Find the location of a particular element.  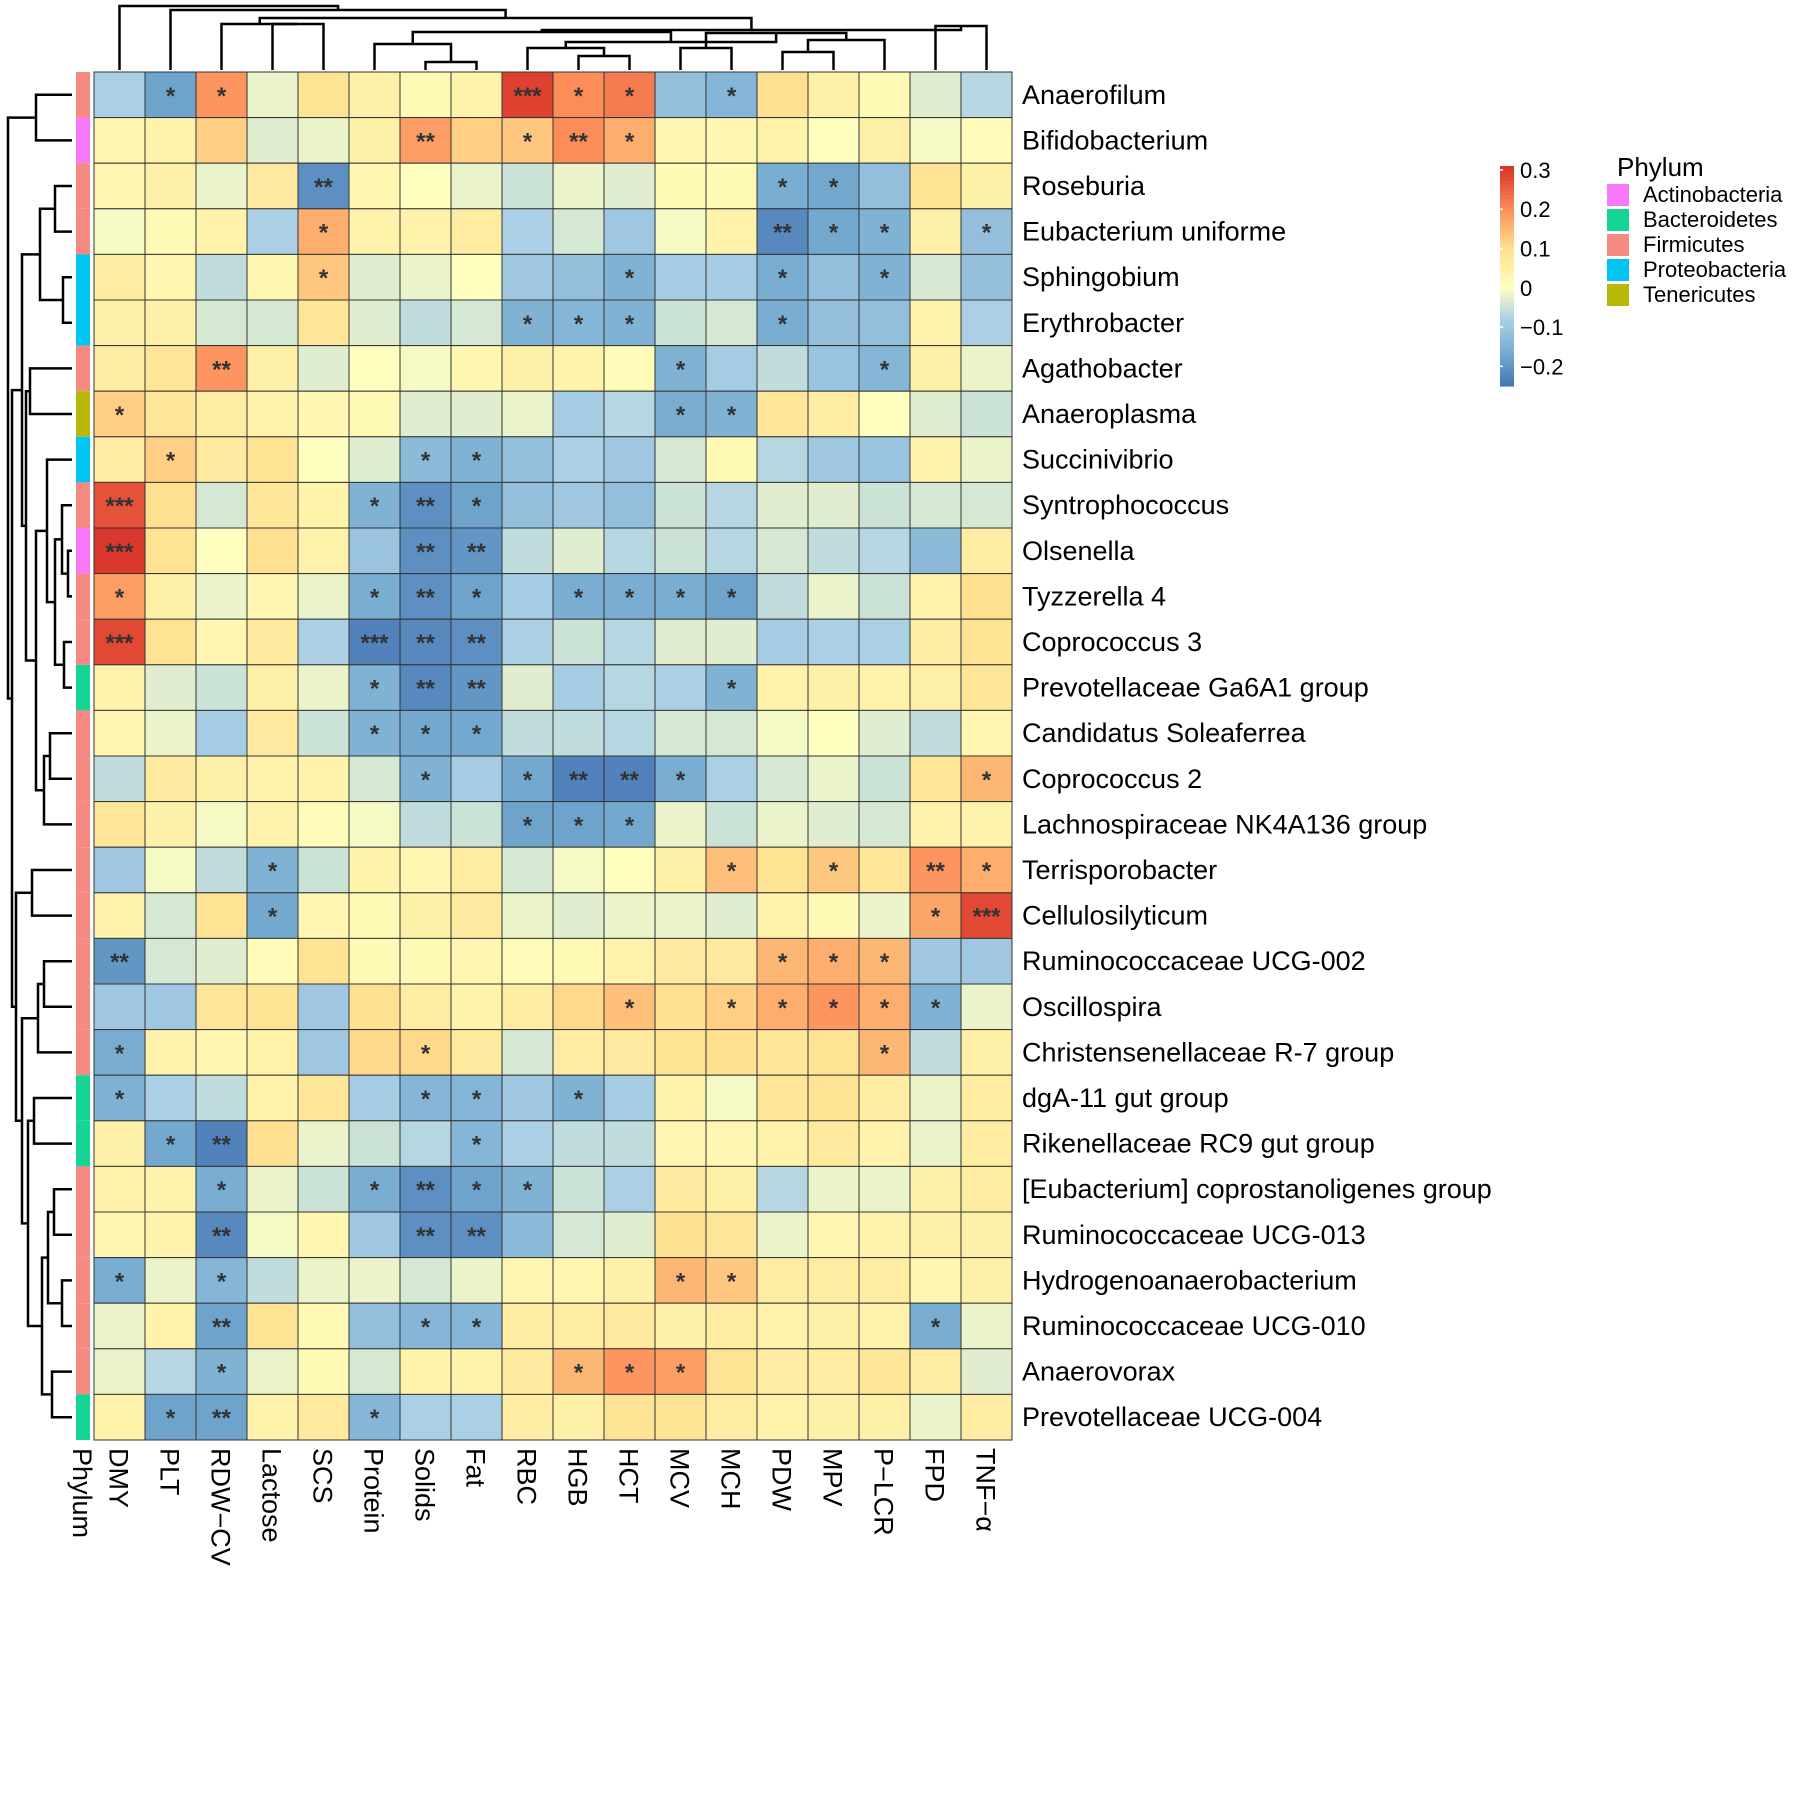

color-scale-legend: 0.3 0.2 0.1 0 −0.1 −0.2 is located at coordinates (1531, 272).